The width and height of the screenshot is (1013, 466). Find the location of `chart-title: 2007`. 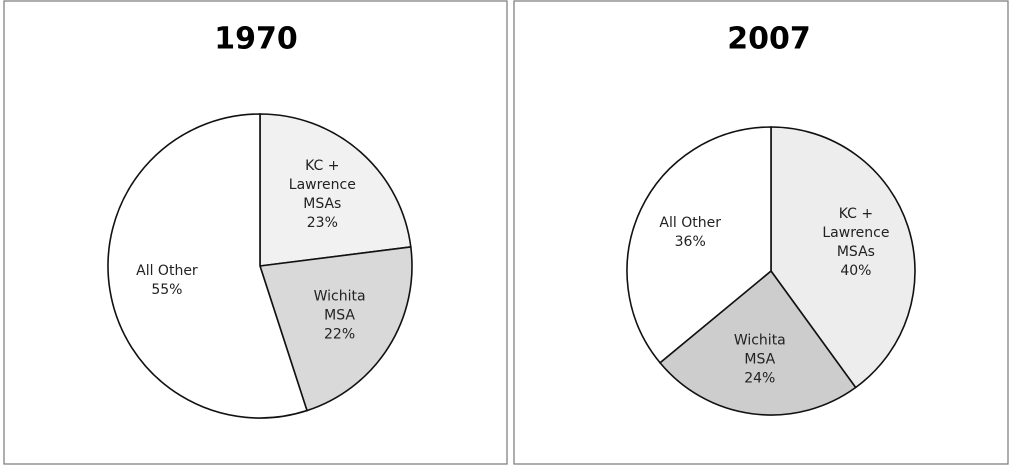

chart-title: 2007 is located at coordinates (769, 39).